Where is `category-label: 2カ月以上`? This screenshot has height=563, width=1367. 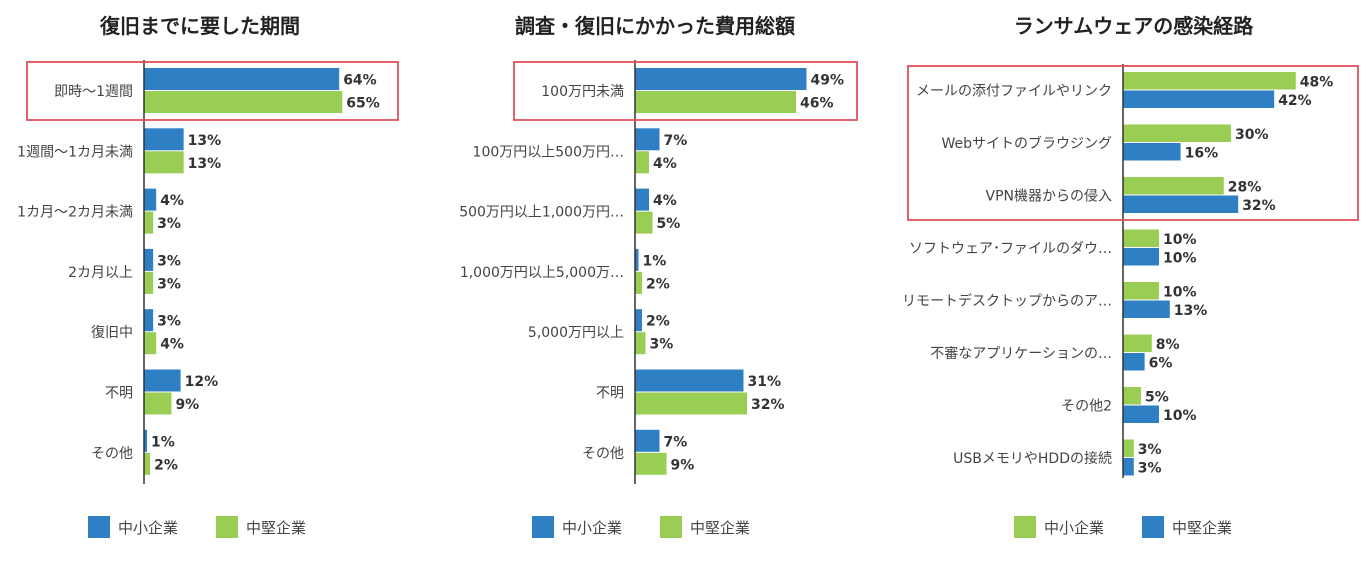 category-label: 2カ月以上 is located at coordinates (100, 273).